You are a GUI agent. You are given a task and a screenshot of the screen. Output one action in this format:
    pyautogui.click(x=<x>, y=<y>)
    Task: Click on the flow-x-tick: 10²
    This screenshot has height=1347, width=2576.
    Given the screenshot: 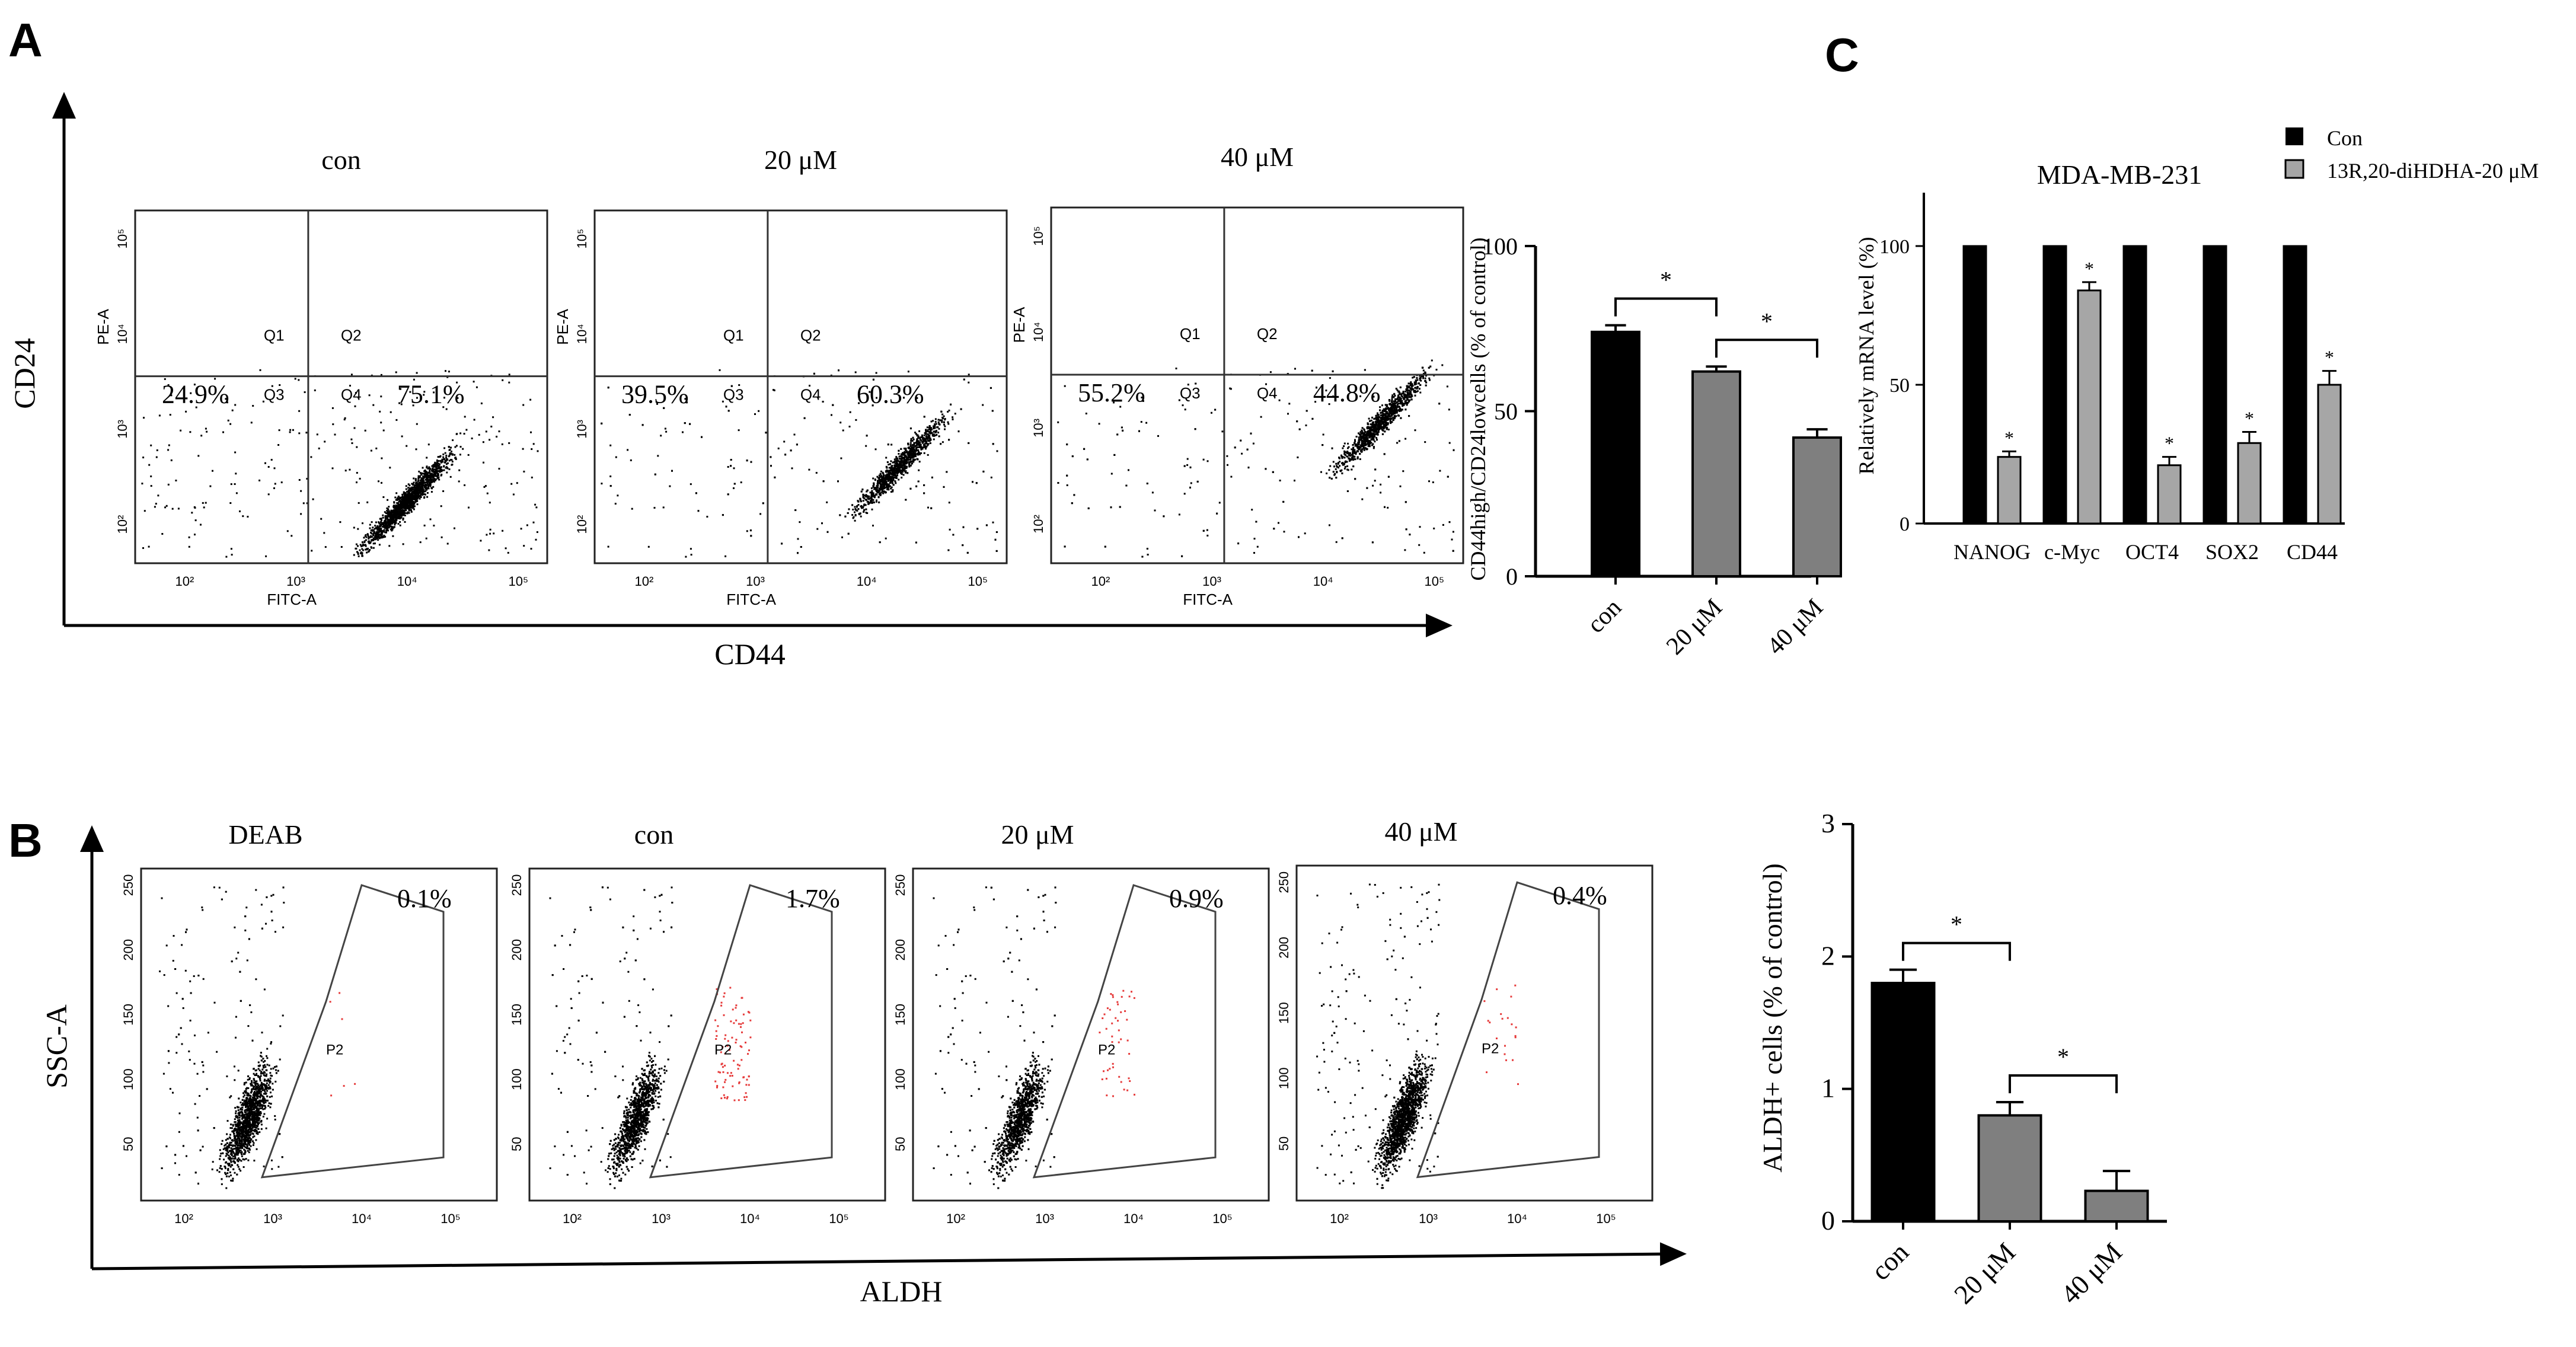 What is the action you would take?
    pyautogui.click(x=184, y=581)
    